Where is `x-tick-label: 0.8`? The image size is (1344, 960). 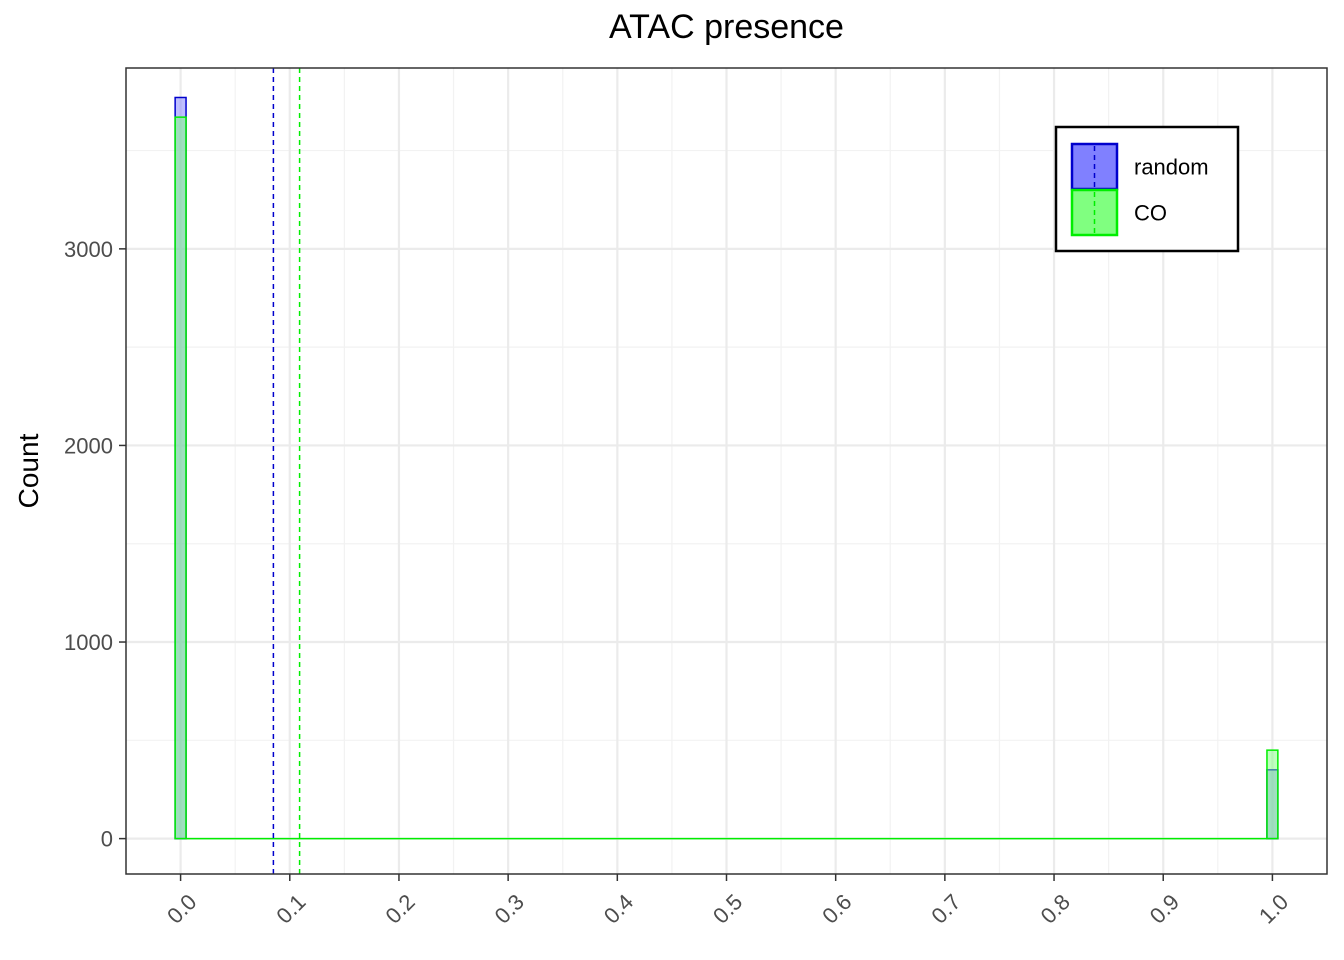 x-tick-label: 0.8 is located at coordinates (1055, 908).